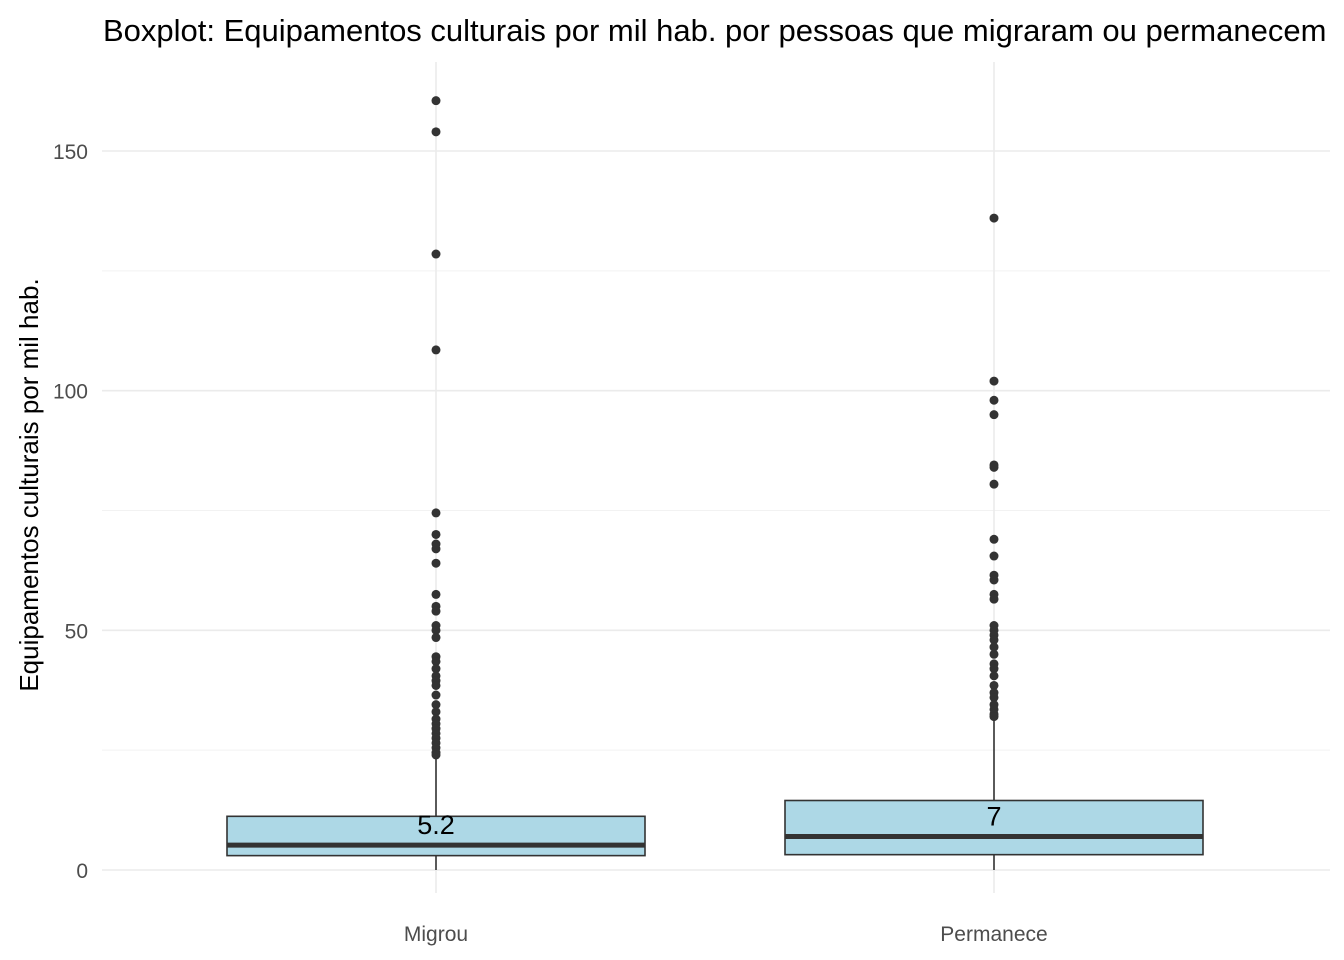  I want to click on y-tick-label: 100, so click(70, 392).